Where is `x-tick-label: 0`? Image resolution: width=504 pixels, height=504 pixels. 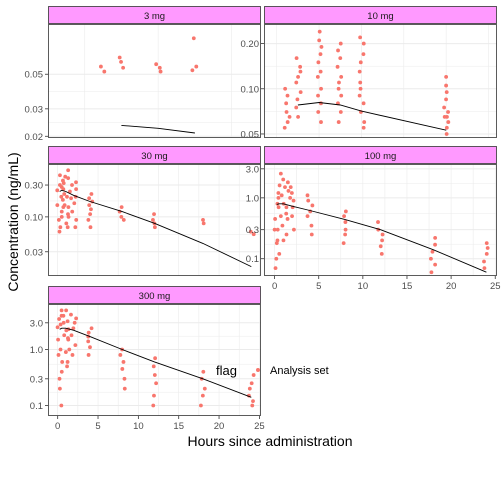
x-tick-label: 0 is located at coordinates (274, 286).